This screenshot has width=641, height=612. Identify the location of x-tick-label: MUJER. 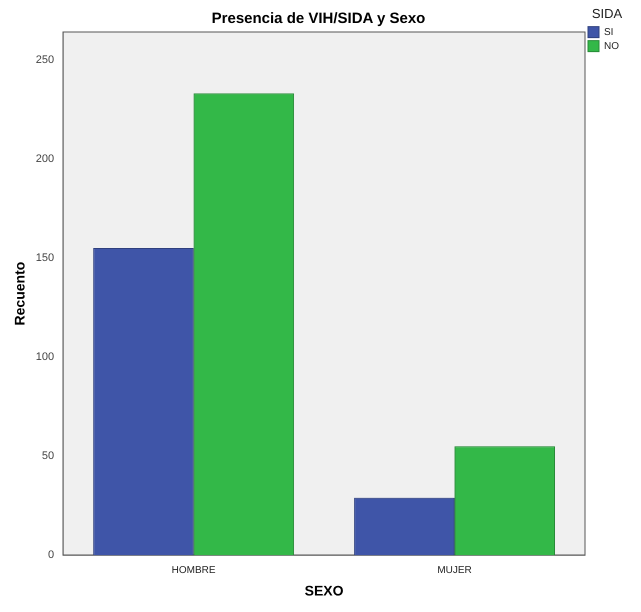
(454, 570).